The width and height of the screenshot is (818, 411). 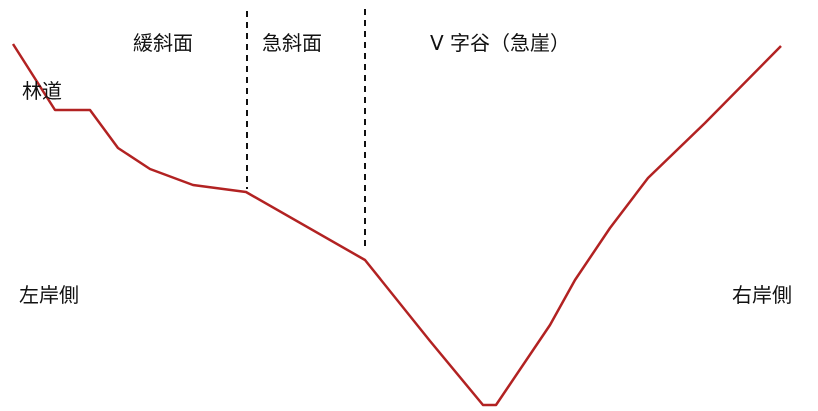 I want to click on left-bank-label: 左岸側, so click(x=49, y=295).